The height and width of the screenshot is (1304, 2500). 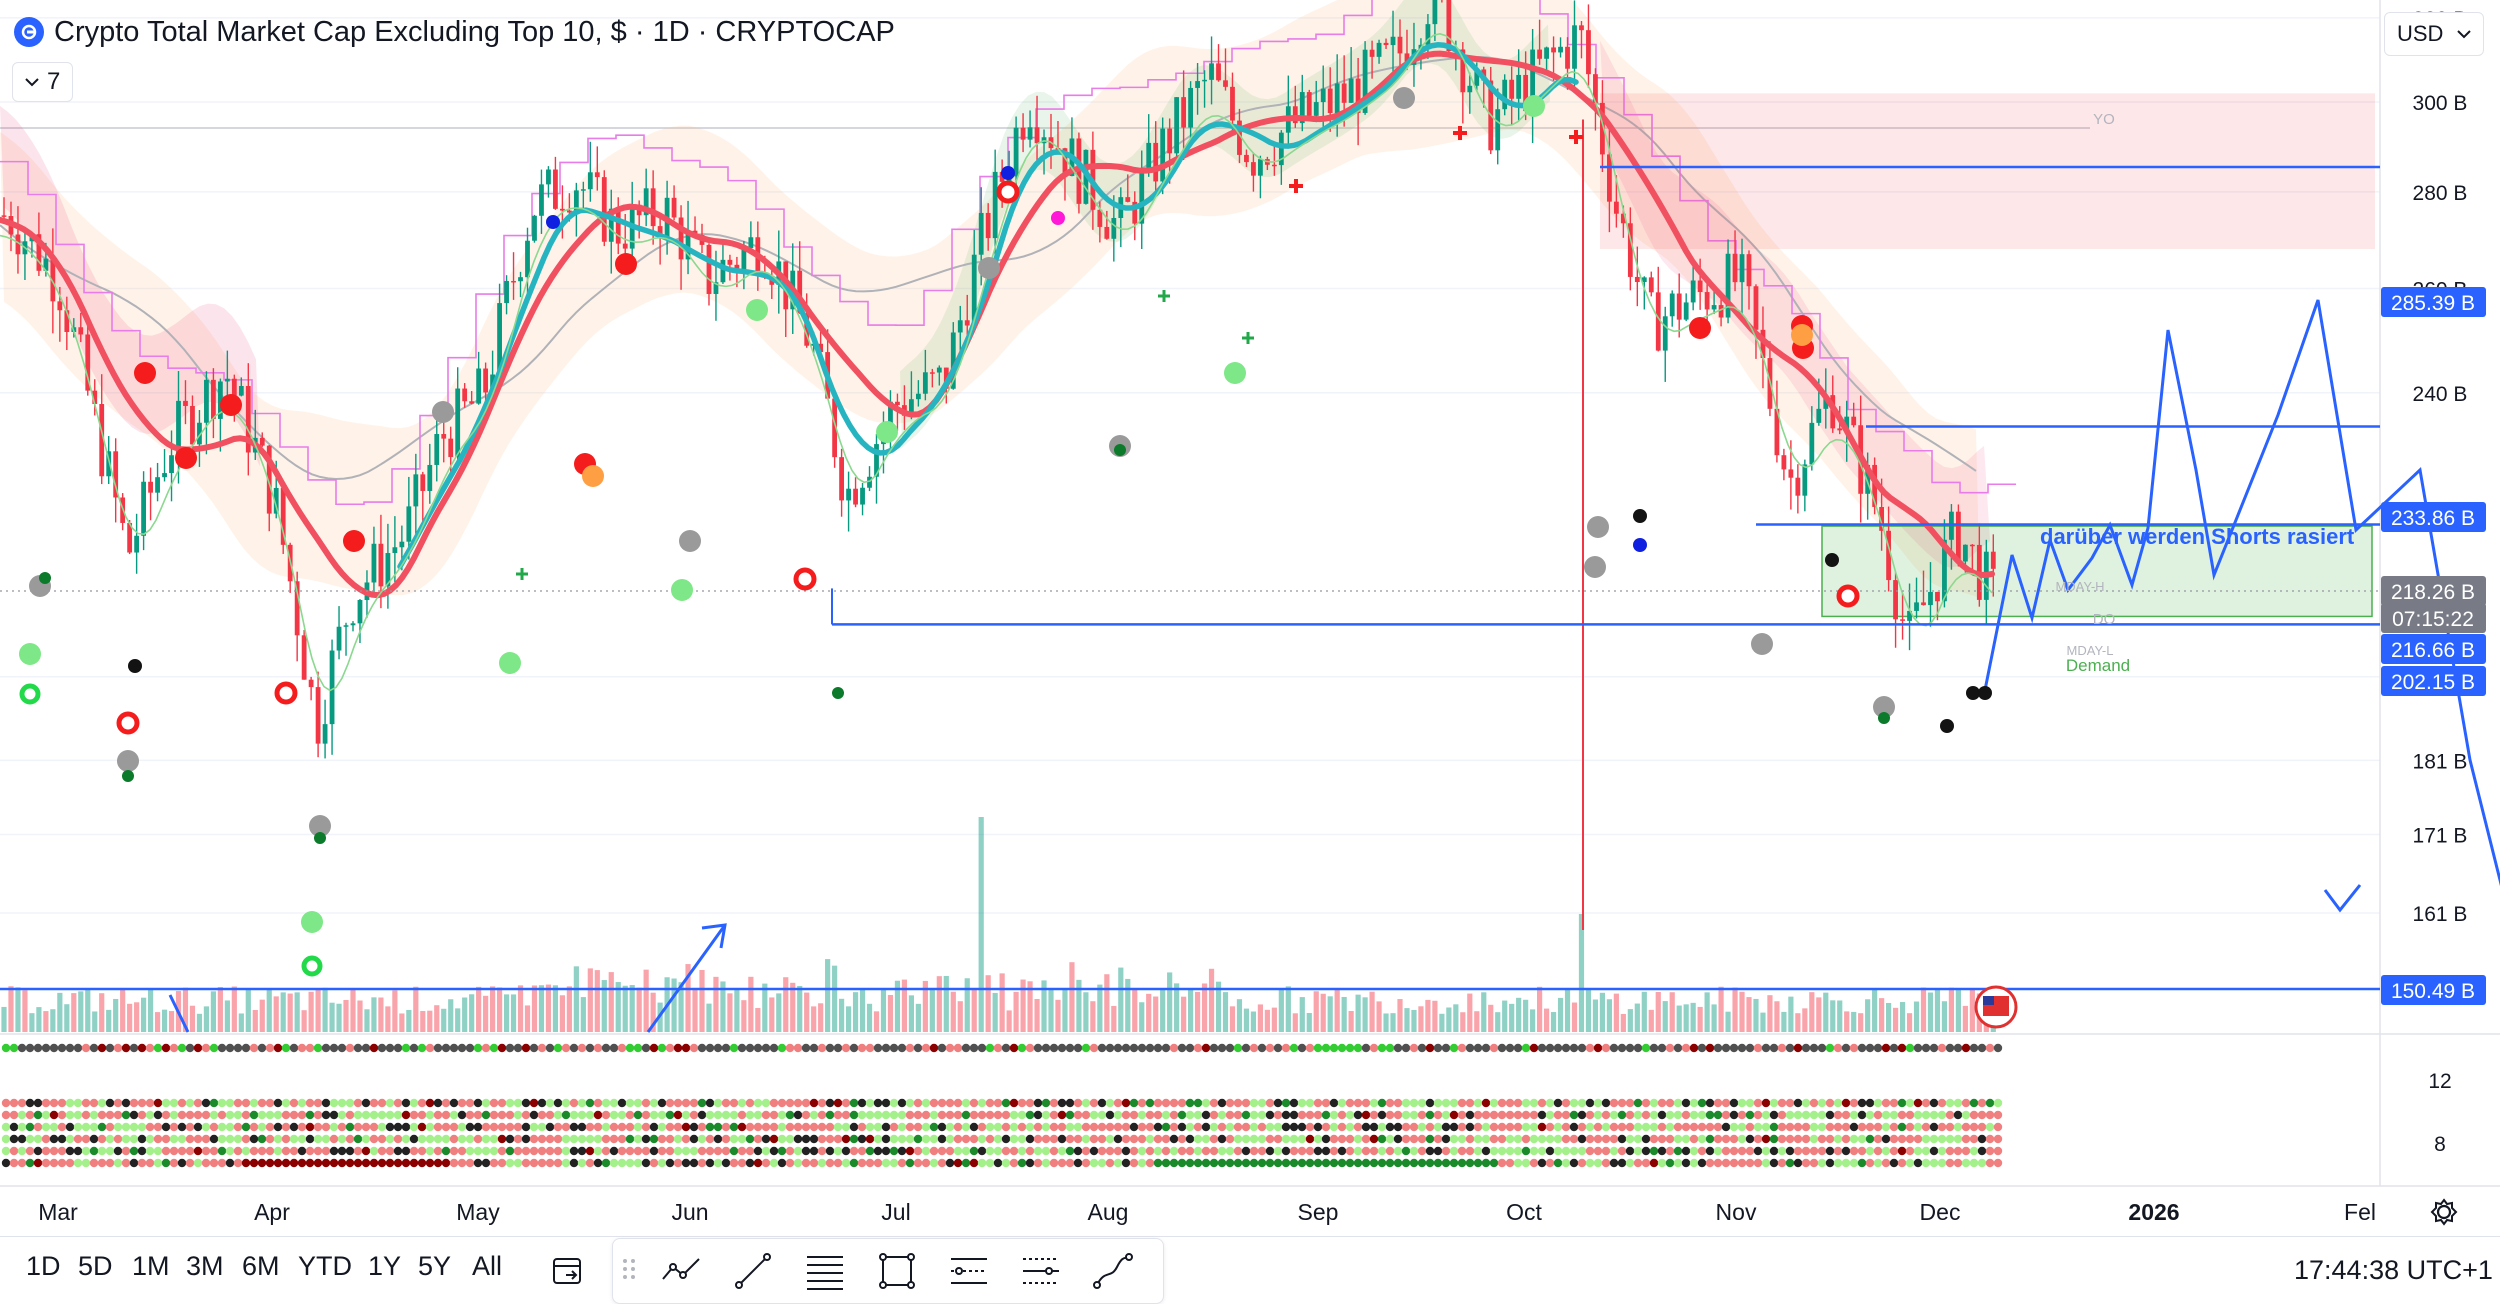 What do you see at coordinates (825, 1271) in the screenshot?
I see `fib-retracement-icon` at bounding box center [825, 1271].